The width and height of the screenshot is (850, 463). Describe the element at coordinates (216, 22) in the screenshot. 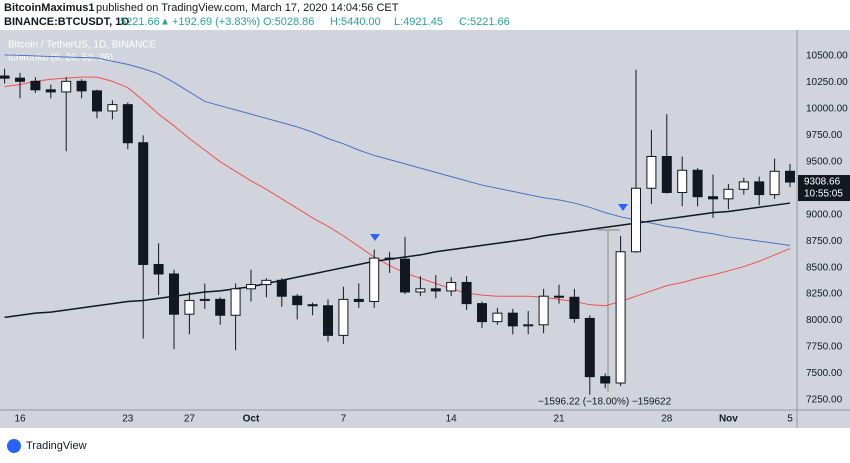

I see `change: +192.69 (+3.83%)` at that location.